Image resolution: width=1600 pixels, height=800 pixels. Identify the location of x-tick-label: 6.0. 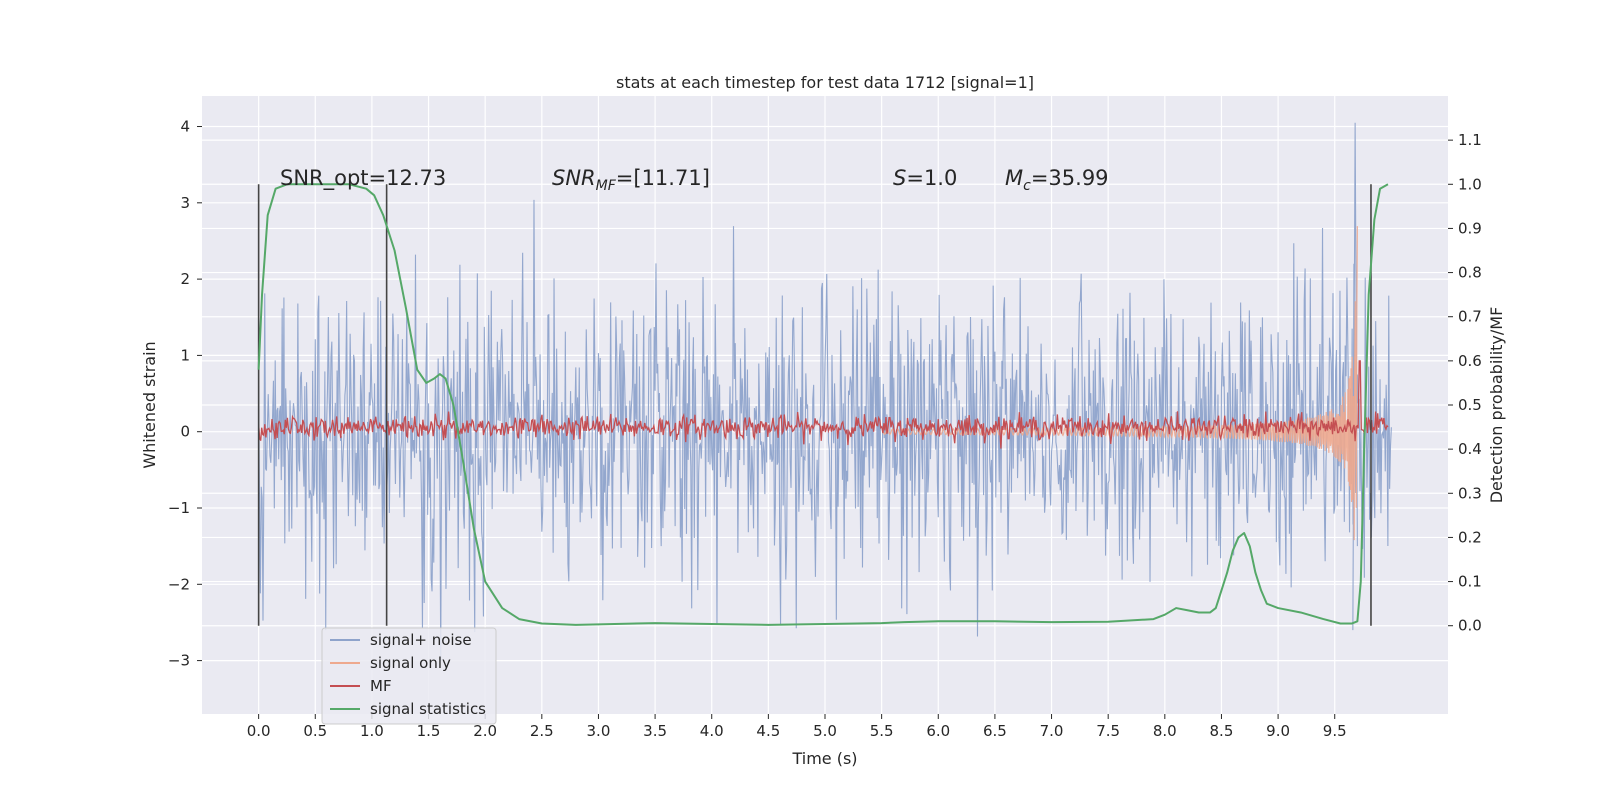
(938, 731).